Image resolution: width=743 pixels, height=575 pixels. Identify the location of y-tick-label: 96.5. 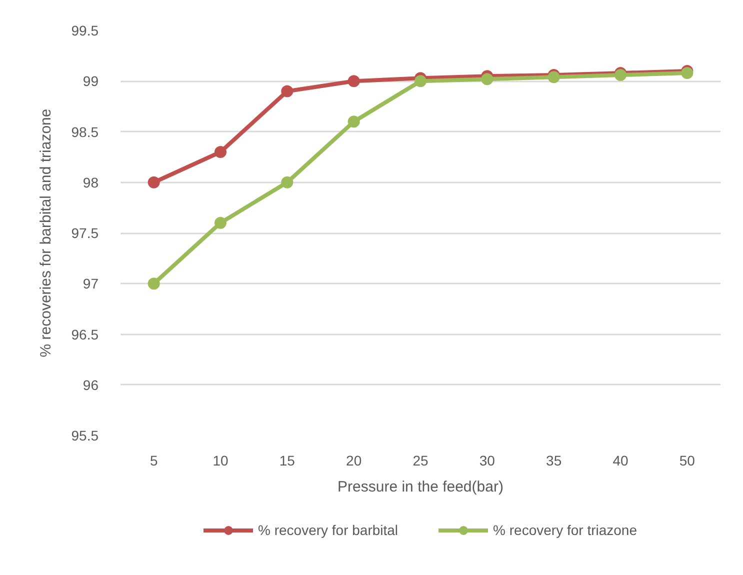
(85, 334).